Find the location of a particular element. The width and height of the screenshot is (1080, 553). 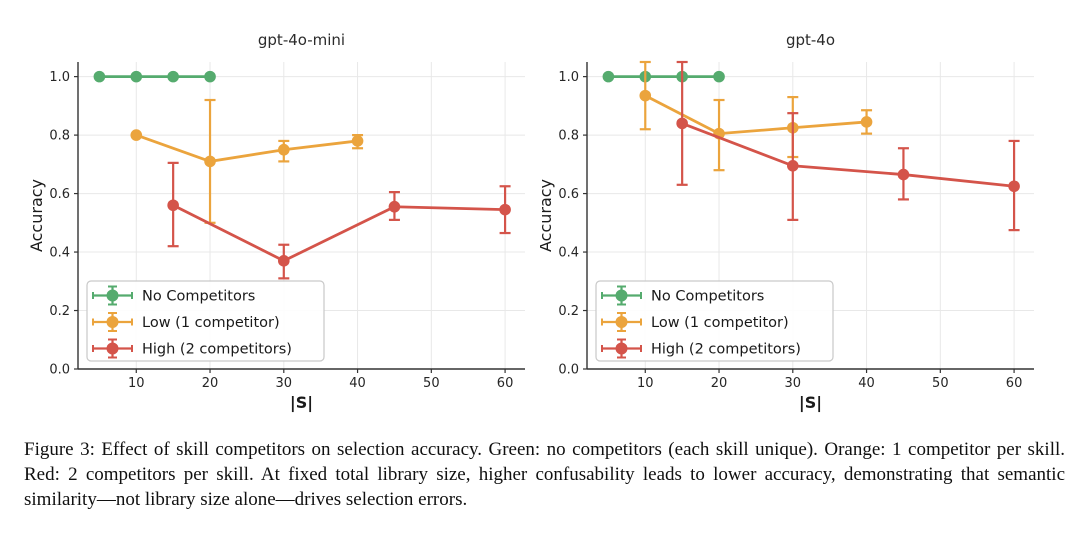

chart-title: gpt-4o-mini is located at coordinates (301, 40).